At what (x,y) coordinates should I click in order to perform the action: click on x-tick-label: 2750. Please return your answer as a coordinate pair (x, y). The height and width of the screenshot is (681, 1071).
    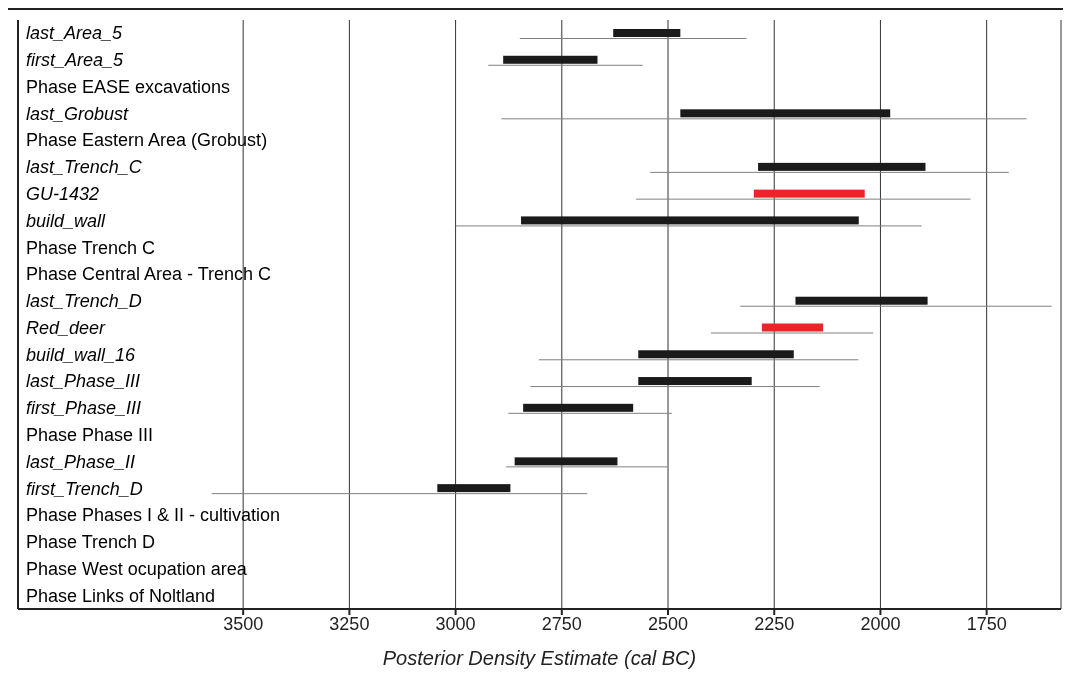
    Looking at the image, I should click on (561, 623).